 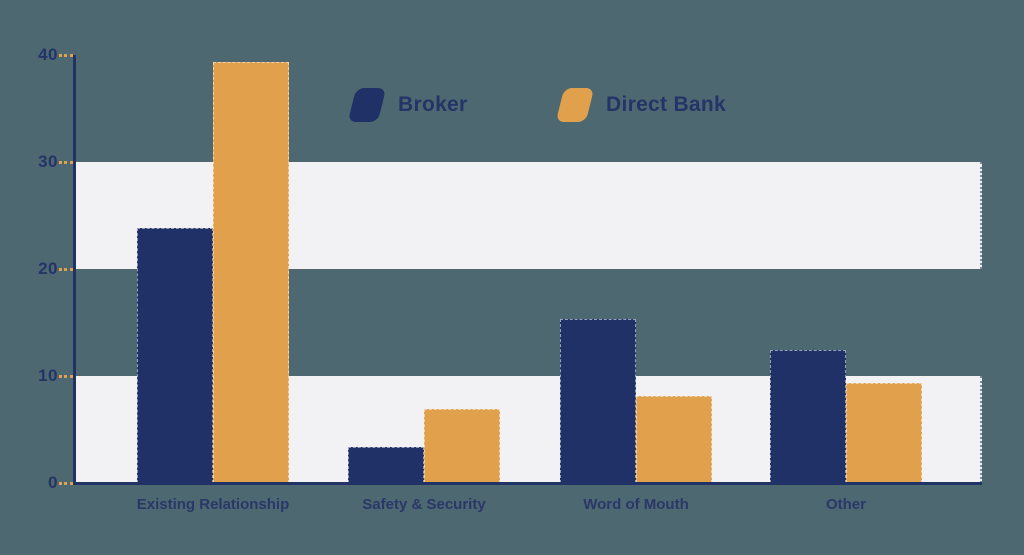 What do you see at coordinates (845, 504) in the screenshot?
I see `category-label-other: Other` at bounding box center [845, 504].